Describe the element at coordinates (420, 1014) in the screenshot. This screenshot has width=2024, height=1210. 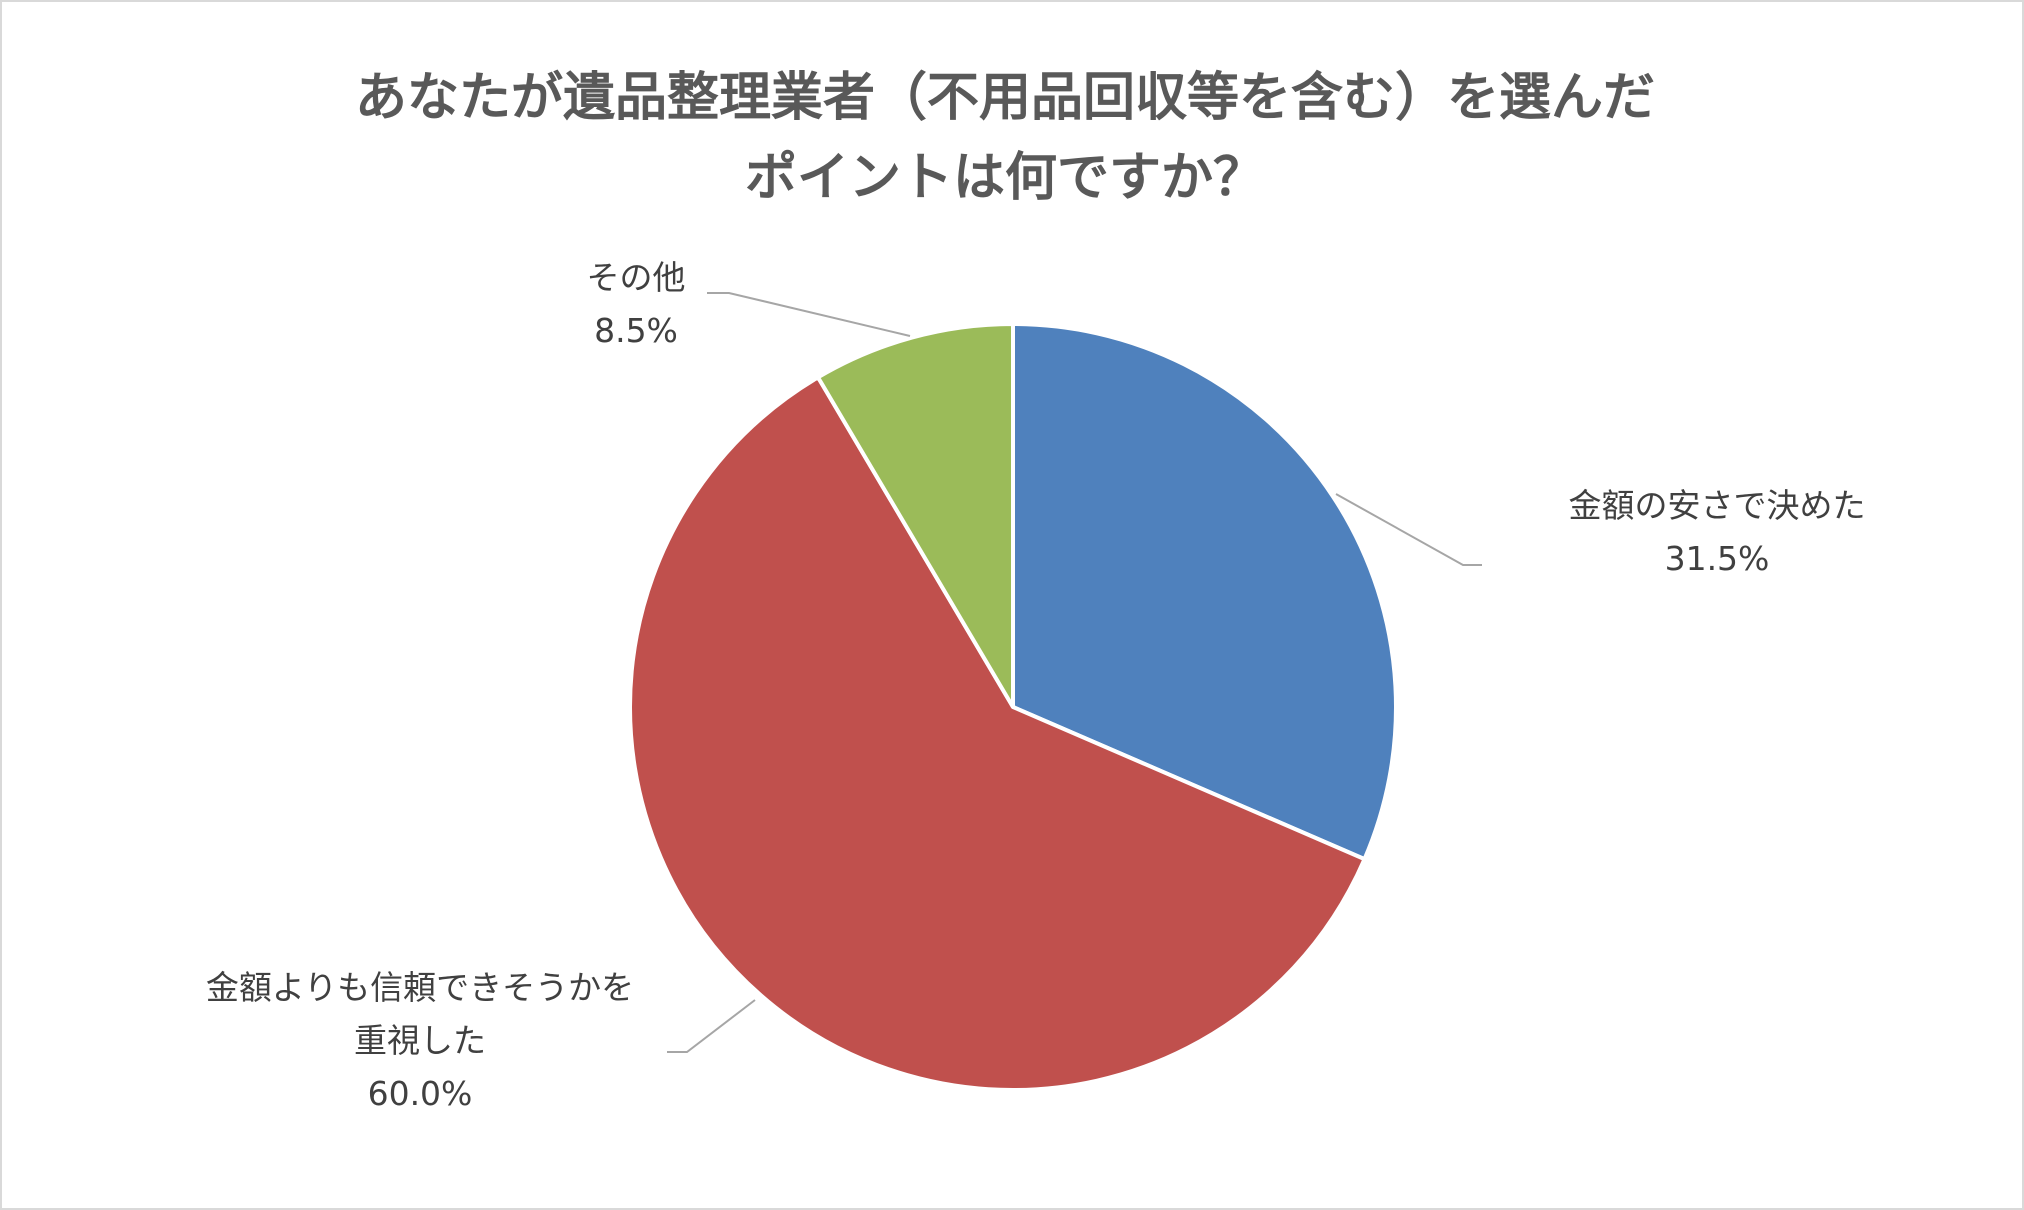
I see `category-label: 金額よりも信頼できそうかを重視した` at that location.